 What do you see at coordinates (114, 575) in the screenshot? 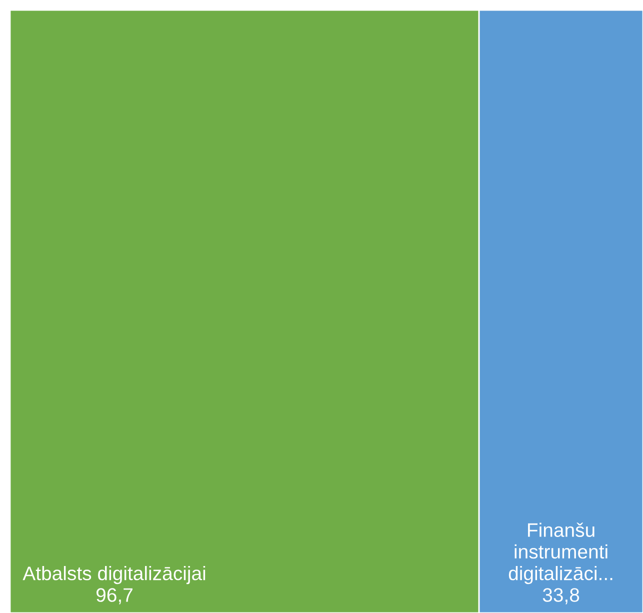
I see `category-label: Atbalsts digitalizācijai` at bounding box center [114, 575].